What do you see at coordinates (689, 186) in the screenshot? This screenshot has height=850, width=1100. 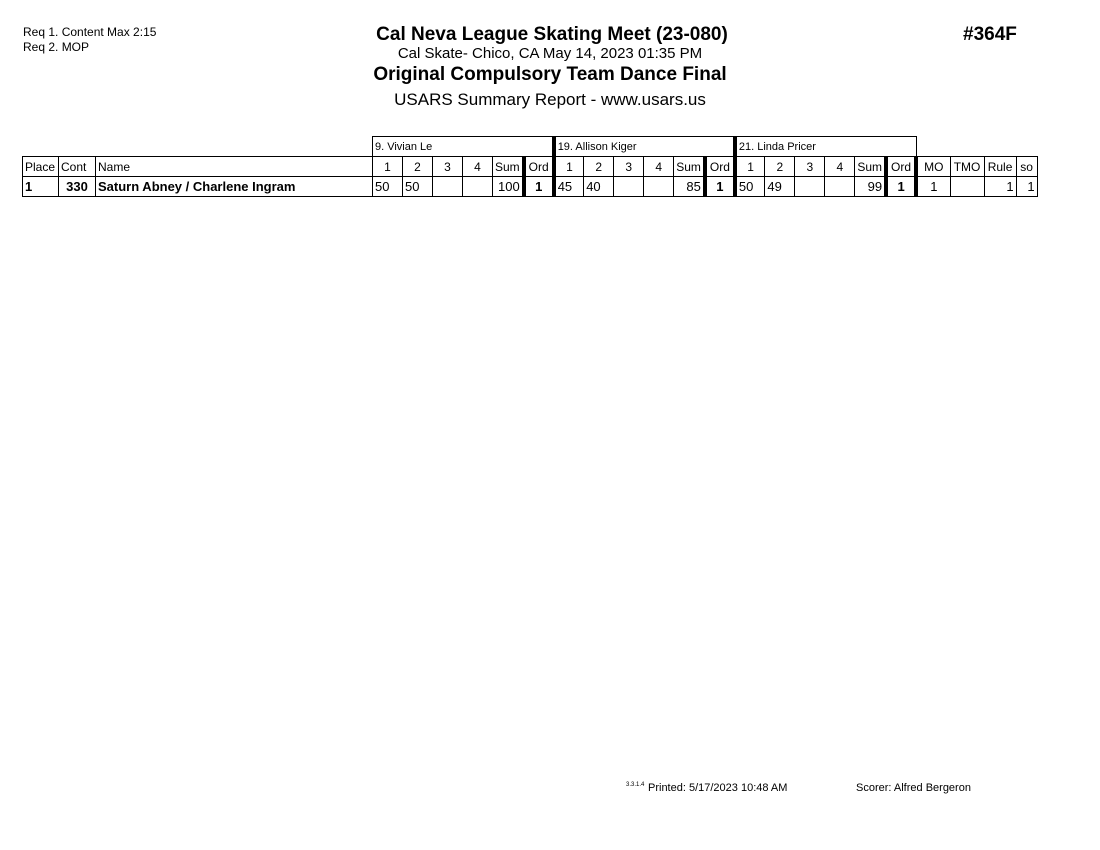 I see `judge-score-cell: 85` at bounding box center [689, 186].